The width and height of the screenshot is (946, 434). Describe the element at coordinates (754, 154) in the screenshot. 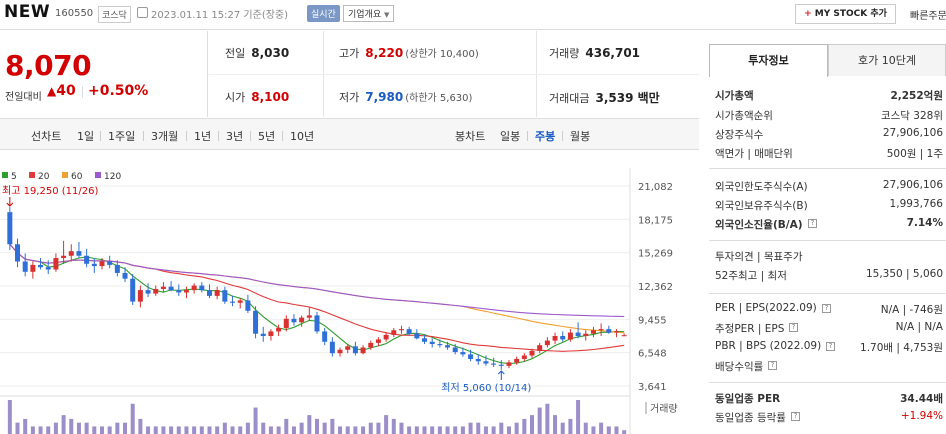

I see `info-label: 액면가 | 매매단위` at that location.